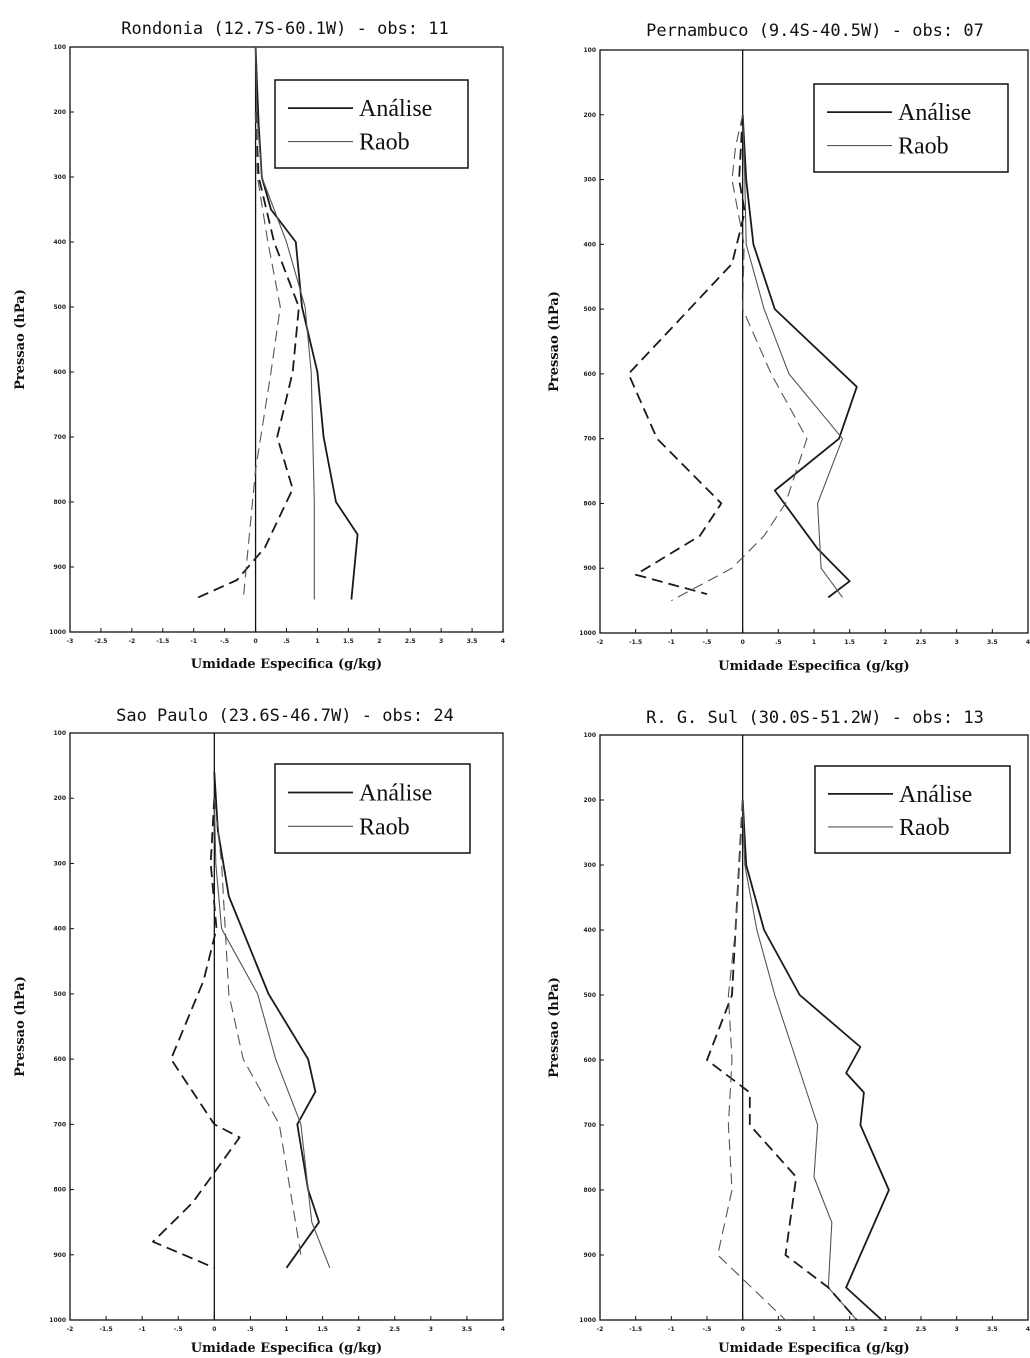 Image resolution: width=1030 pixels, height=1358 pixels. I want to click on chart-title: R. G. Sul (30.0S-51.2W) - obs: 13, so click(815, 718).